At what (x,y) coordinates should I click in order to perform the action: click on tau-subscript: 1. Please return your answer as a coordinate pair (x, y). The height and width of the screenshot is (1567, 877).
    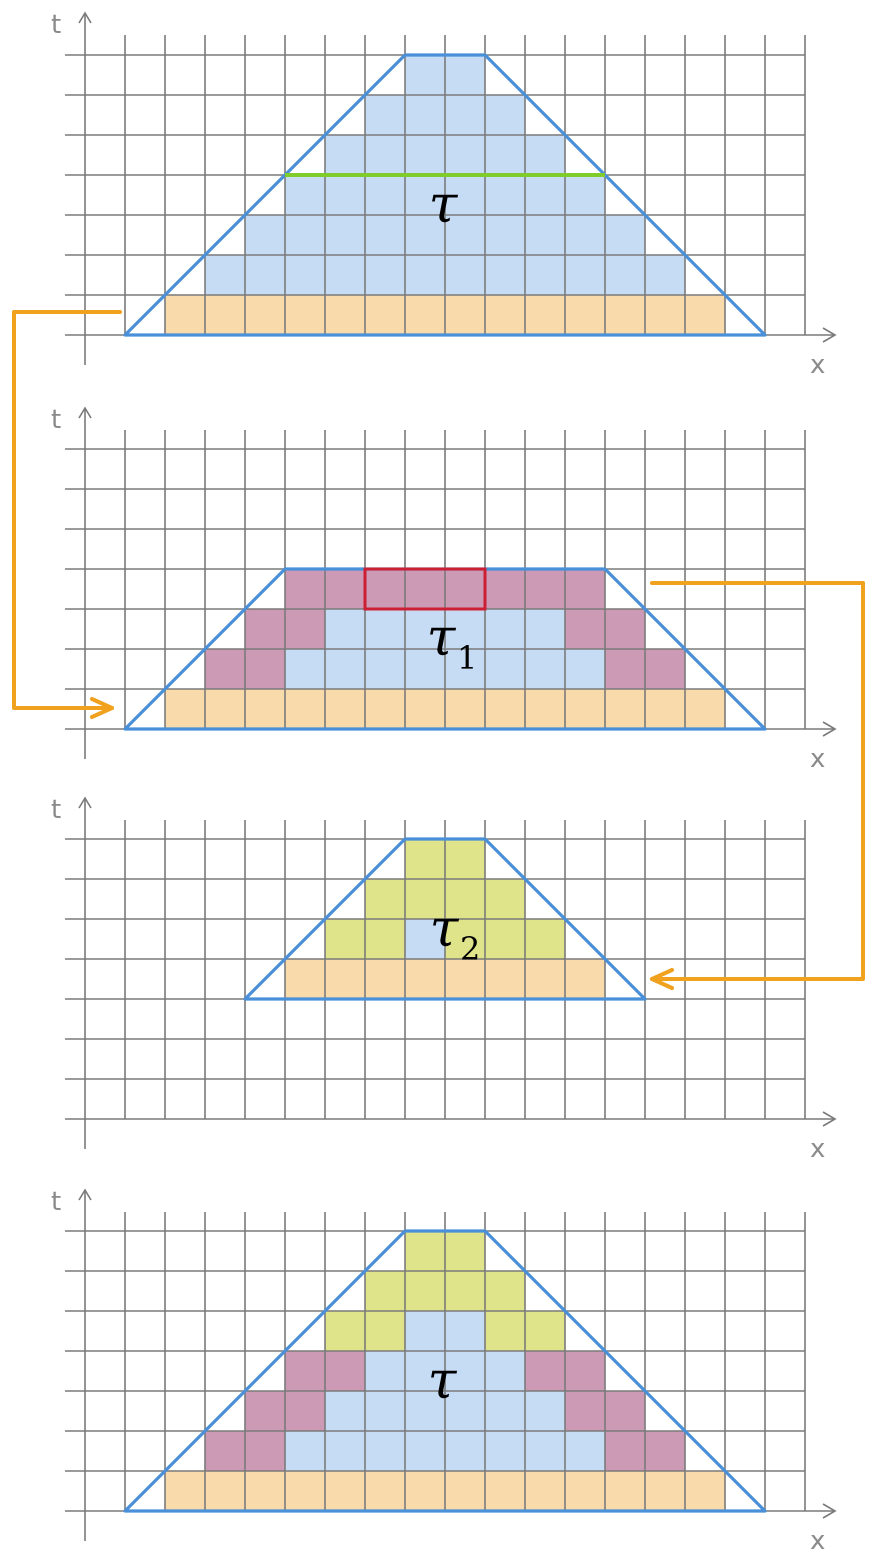
    Looking at the image, I should click on (467, 658).